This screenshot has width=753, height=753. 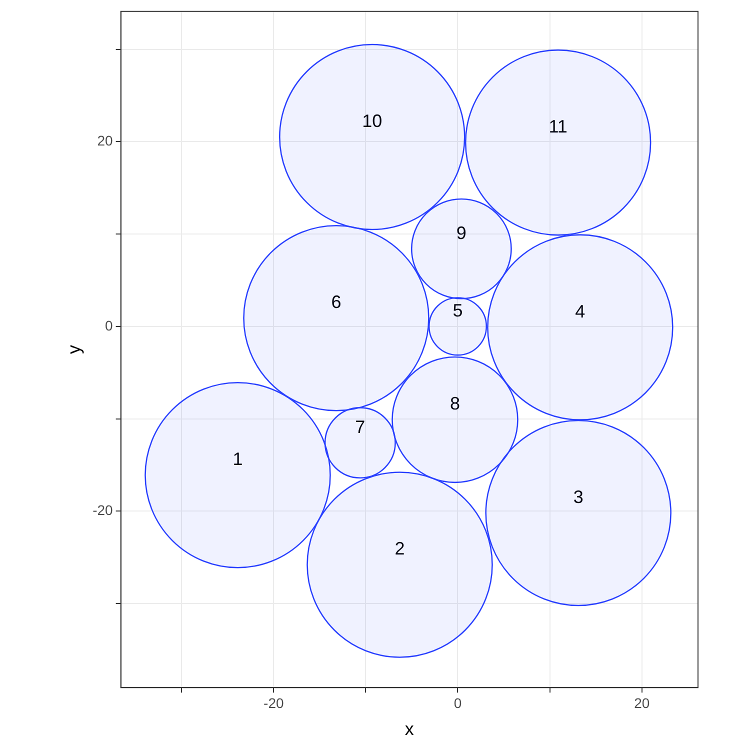 I want to click on y-tick-label: 0, so click(x=109, y=325).